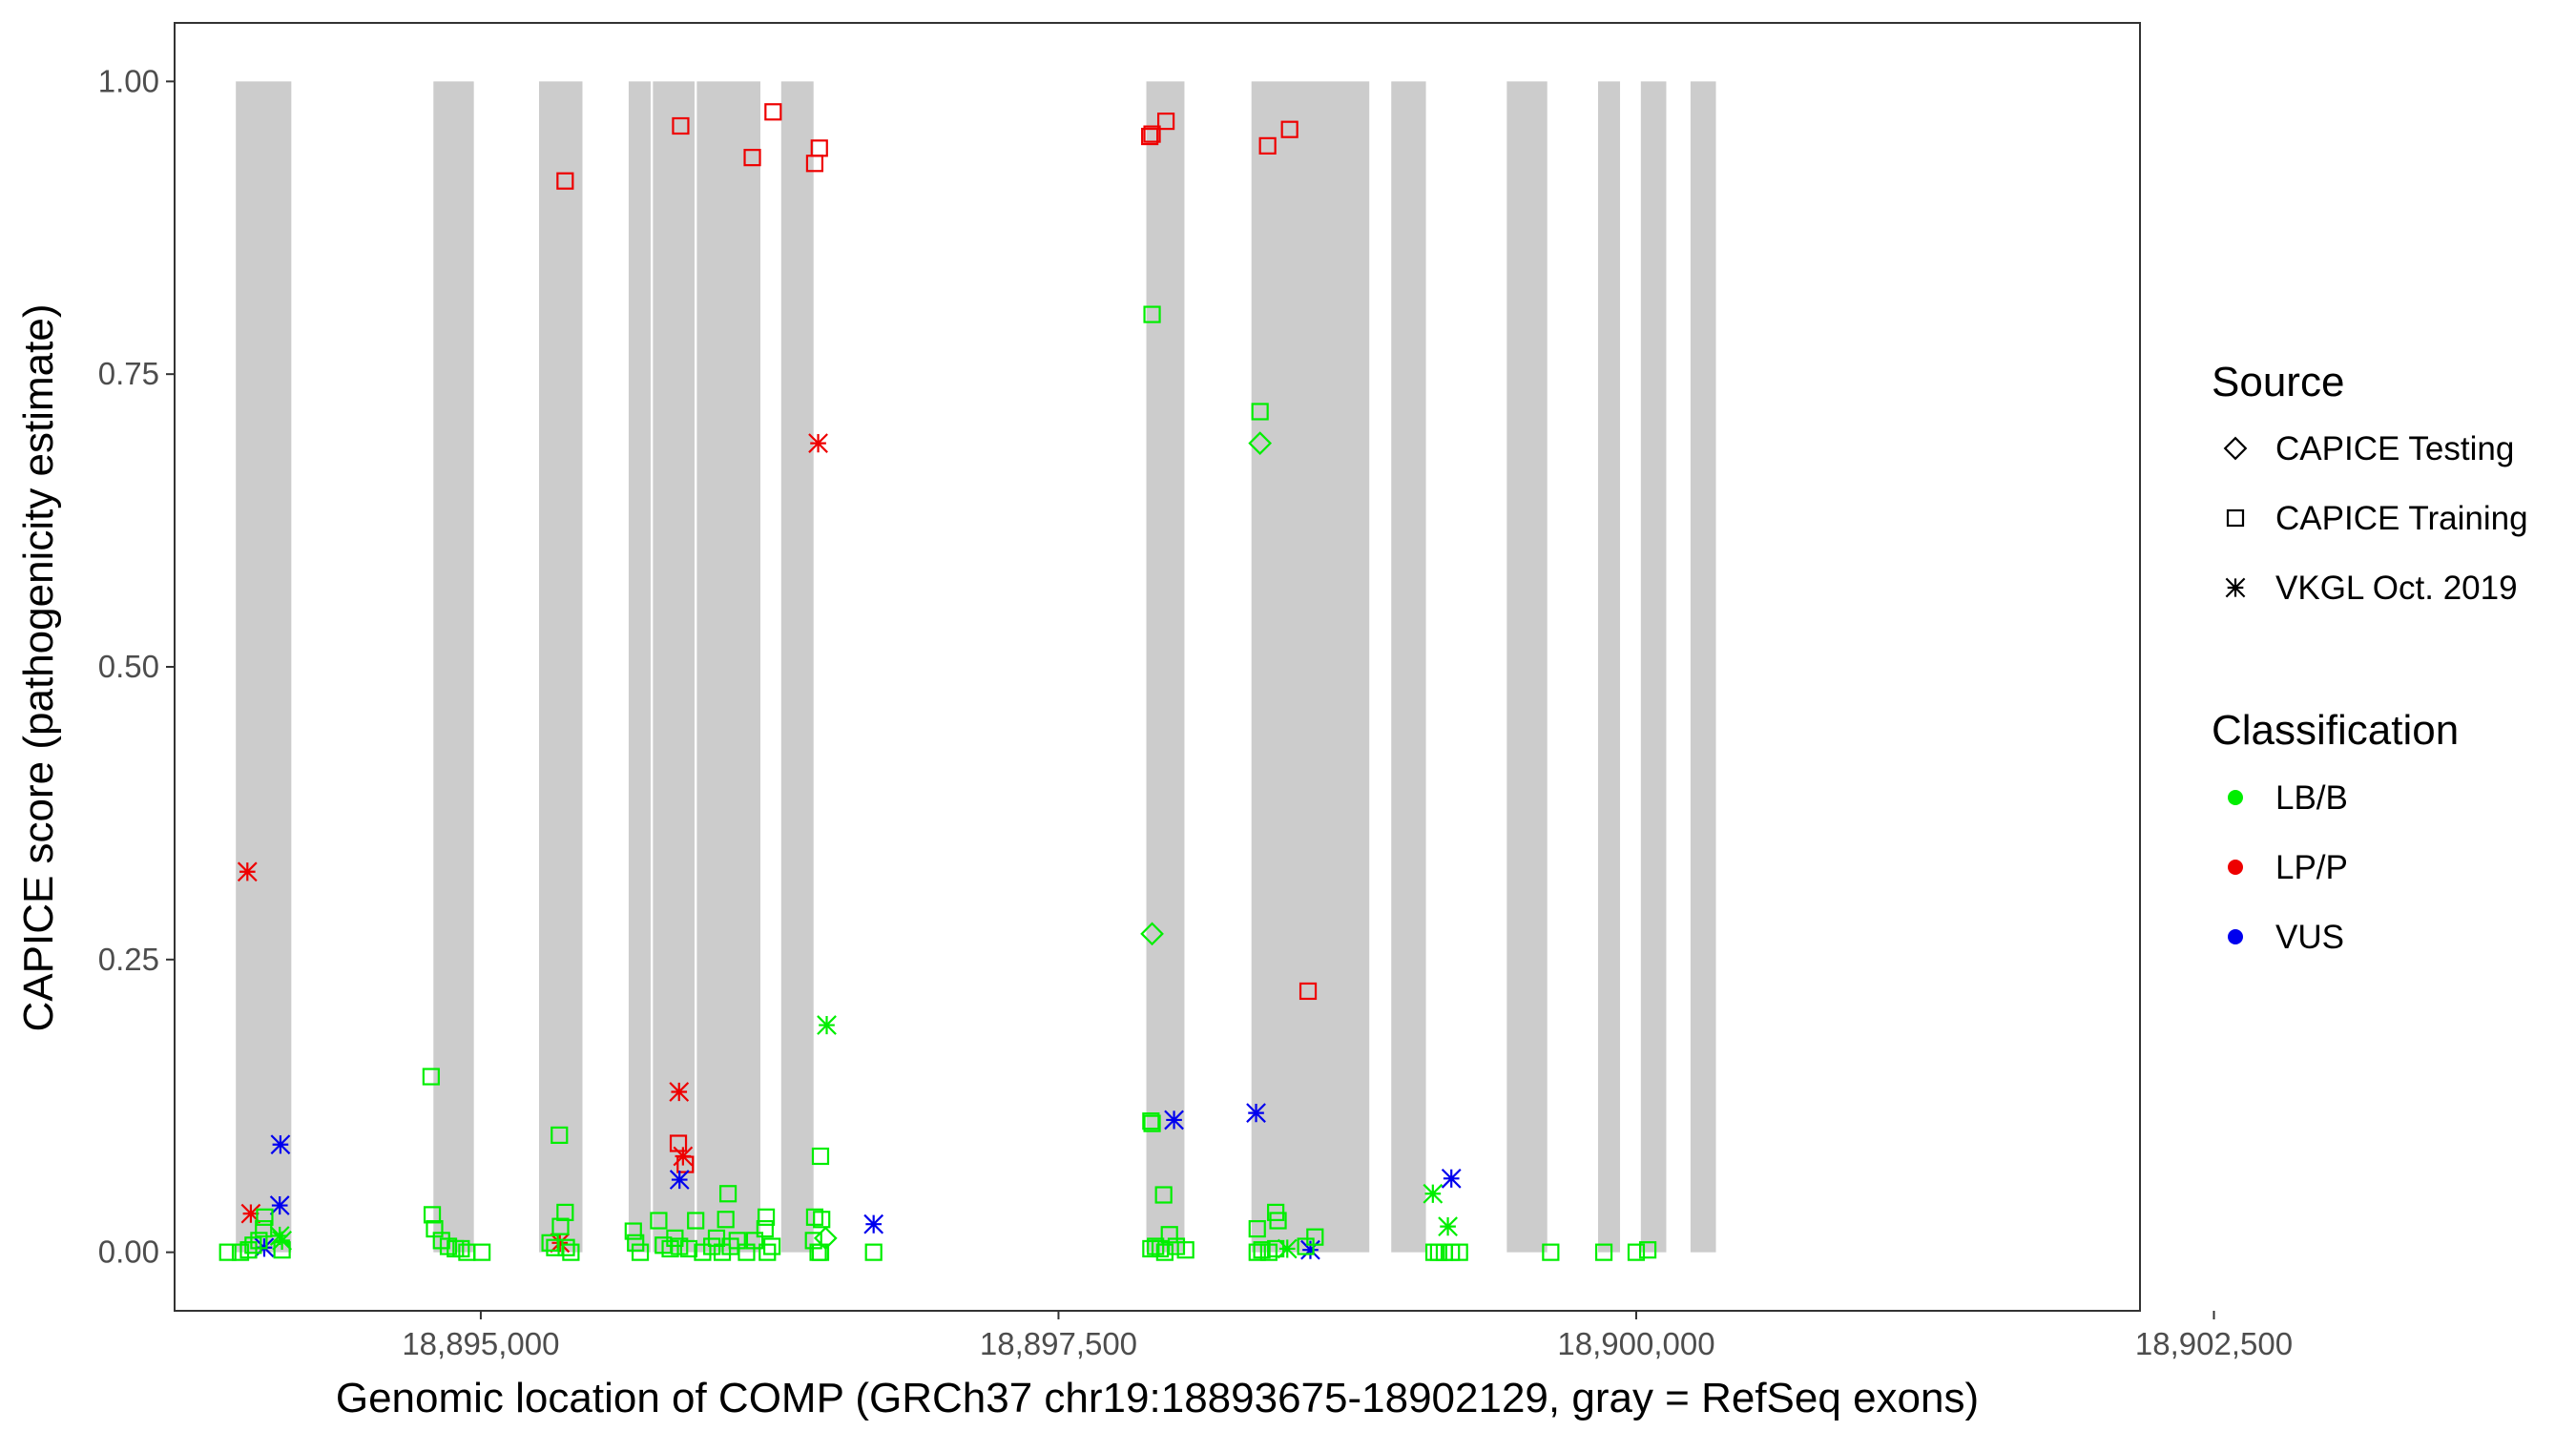 The width and height of the screenshot is (2576, 1431). What do you see at coordinates (1635, 1343) in the screenshot?
I see `x-tick-label: 18,900,000` at bounding box center [1635, 1343].